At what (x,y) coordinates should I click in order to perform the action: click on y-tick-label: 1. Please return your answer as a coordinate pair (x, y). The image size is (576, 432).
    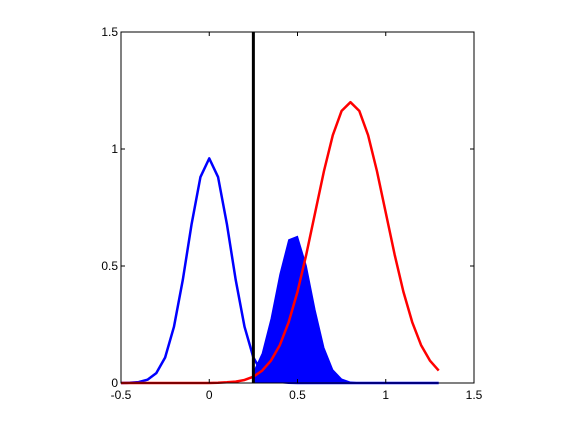
    Looking at the image, I should click on (114, 149).